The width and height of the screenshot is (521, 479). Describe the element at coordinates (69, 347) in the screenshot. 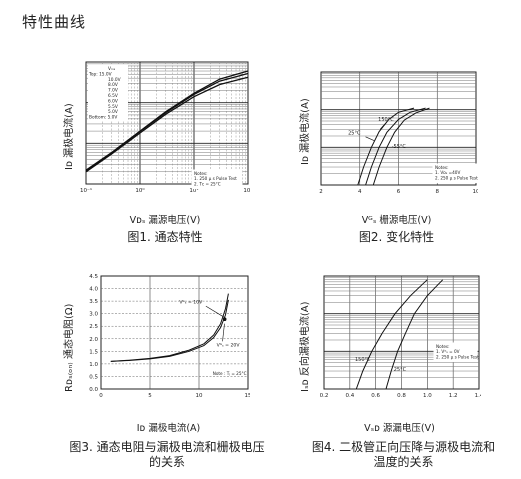

I see `chart-3-ylabel: Rᴅₛ₍ₒₙ₎ 通态电阻(Ω)` at that location.